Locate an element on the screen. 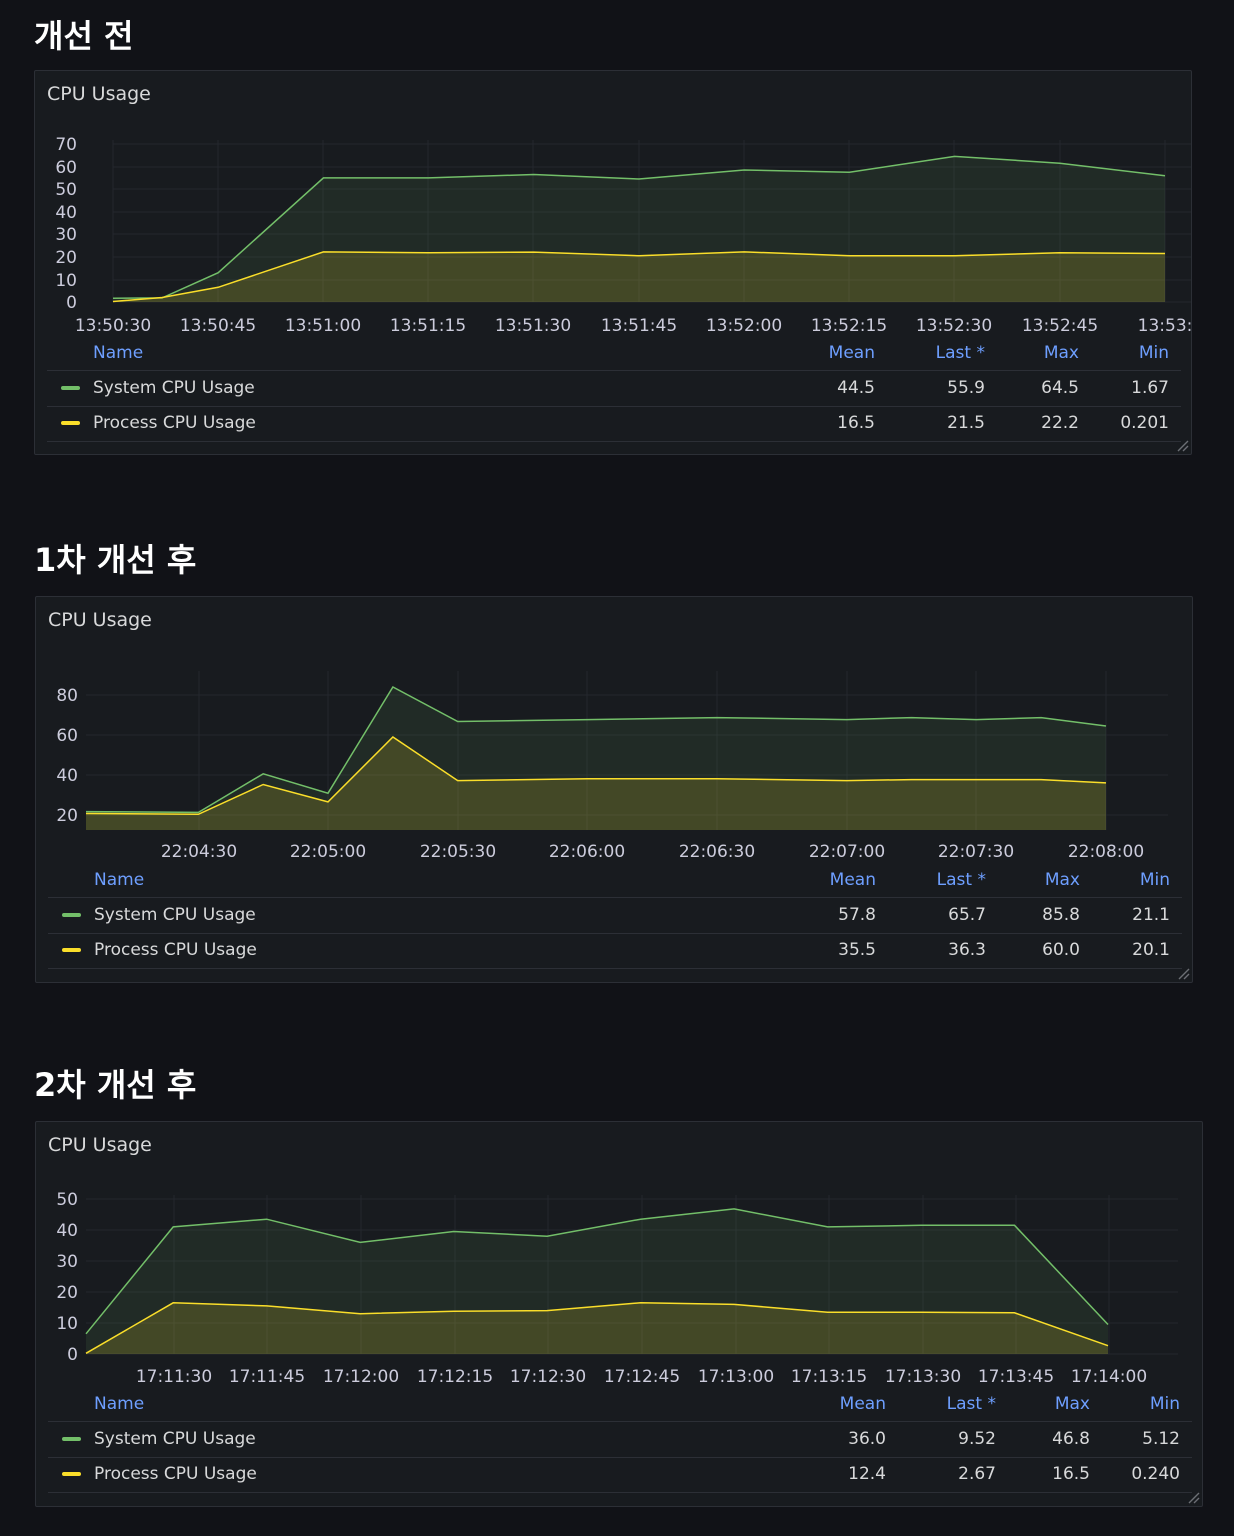 This screenshot has width=1234, height=1536. x-tick-label: 22:06:30 is located at coordinates (717, 852).